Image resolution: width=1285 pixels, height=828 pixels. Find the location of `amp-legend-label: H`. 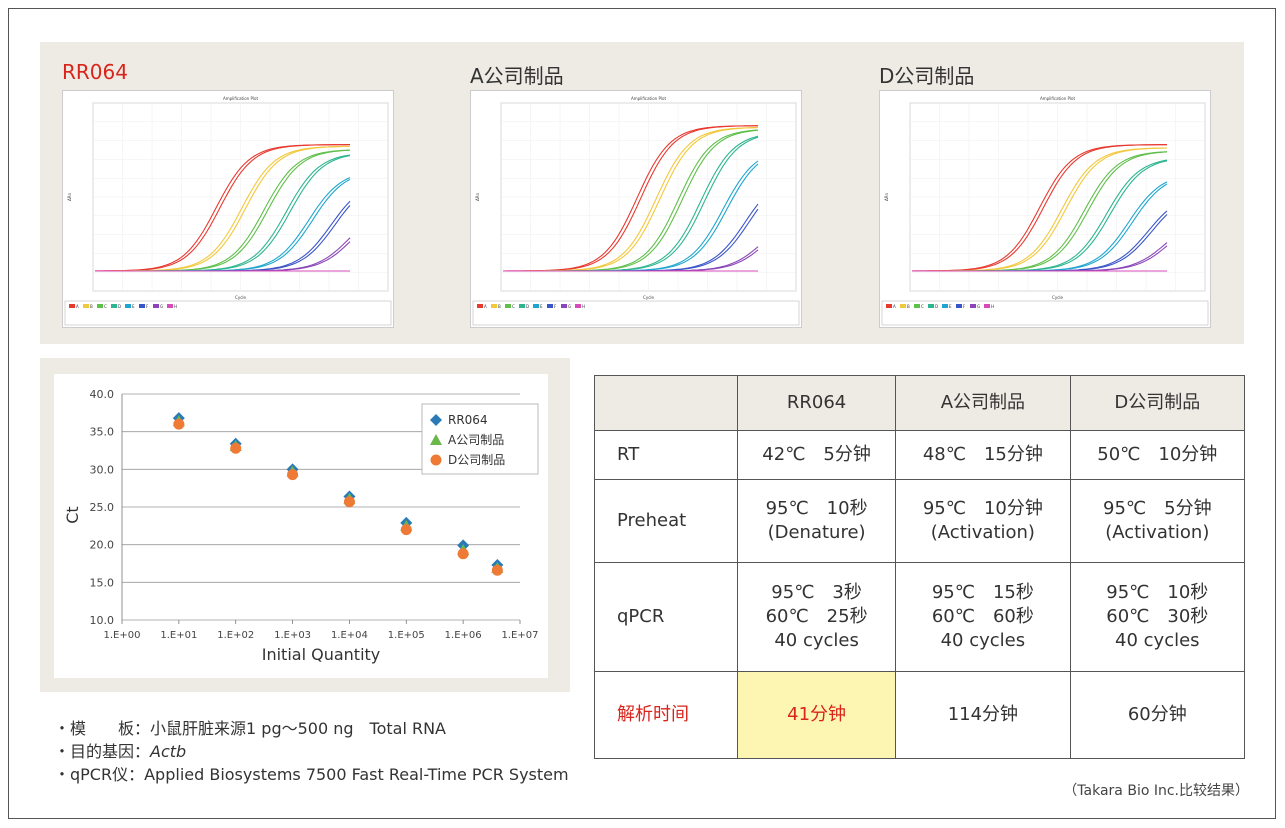

amp-legend-label: H is located at coordinates (583, 306).